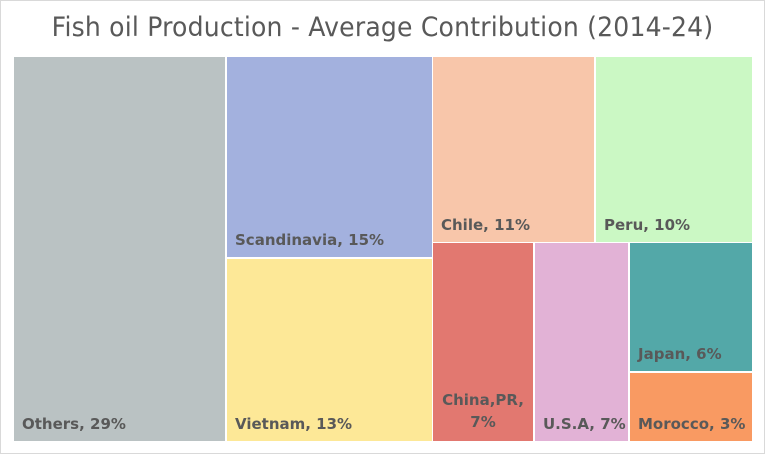 The image size is (765, 454). Describe the element at coordinates (691, 307) in the screenshot. I see `tile-japan: Japan, 6%` at that location.